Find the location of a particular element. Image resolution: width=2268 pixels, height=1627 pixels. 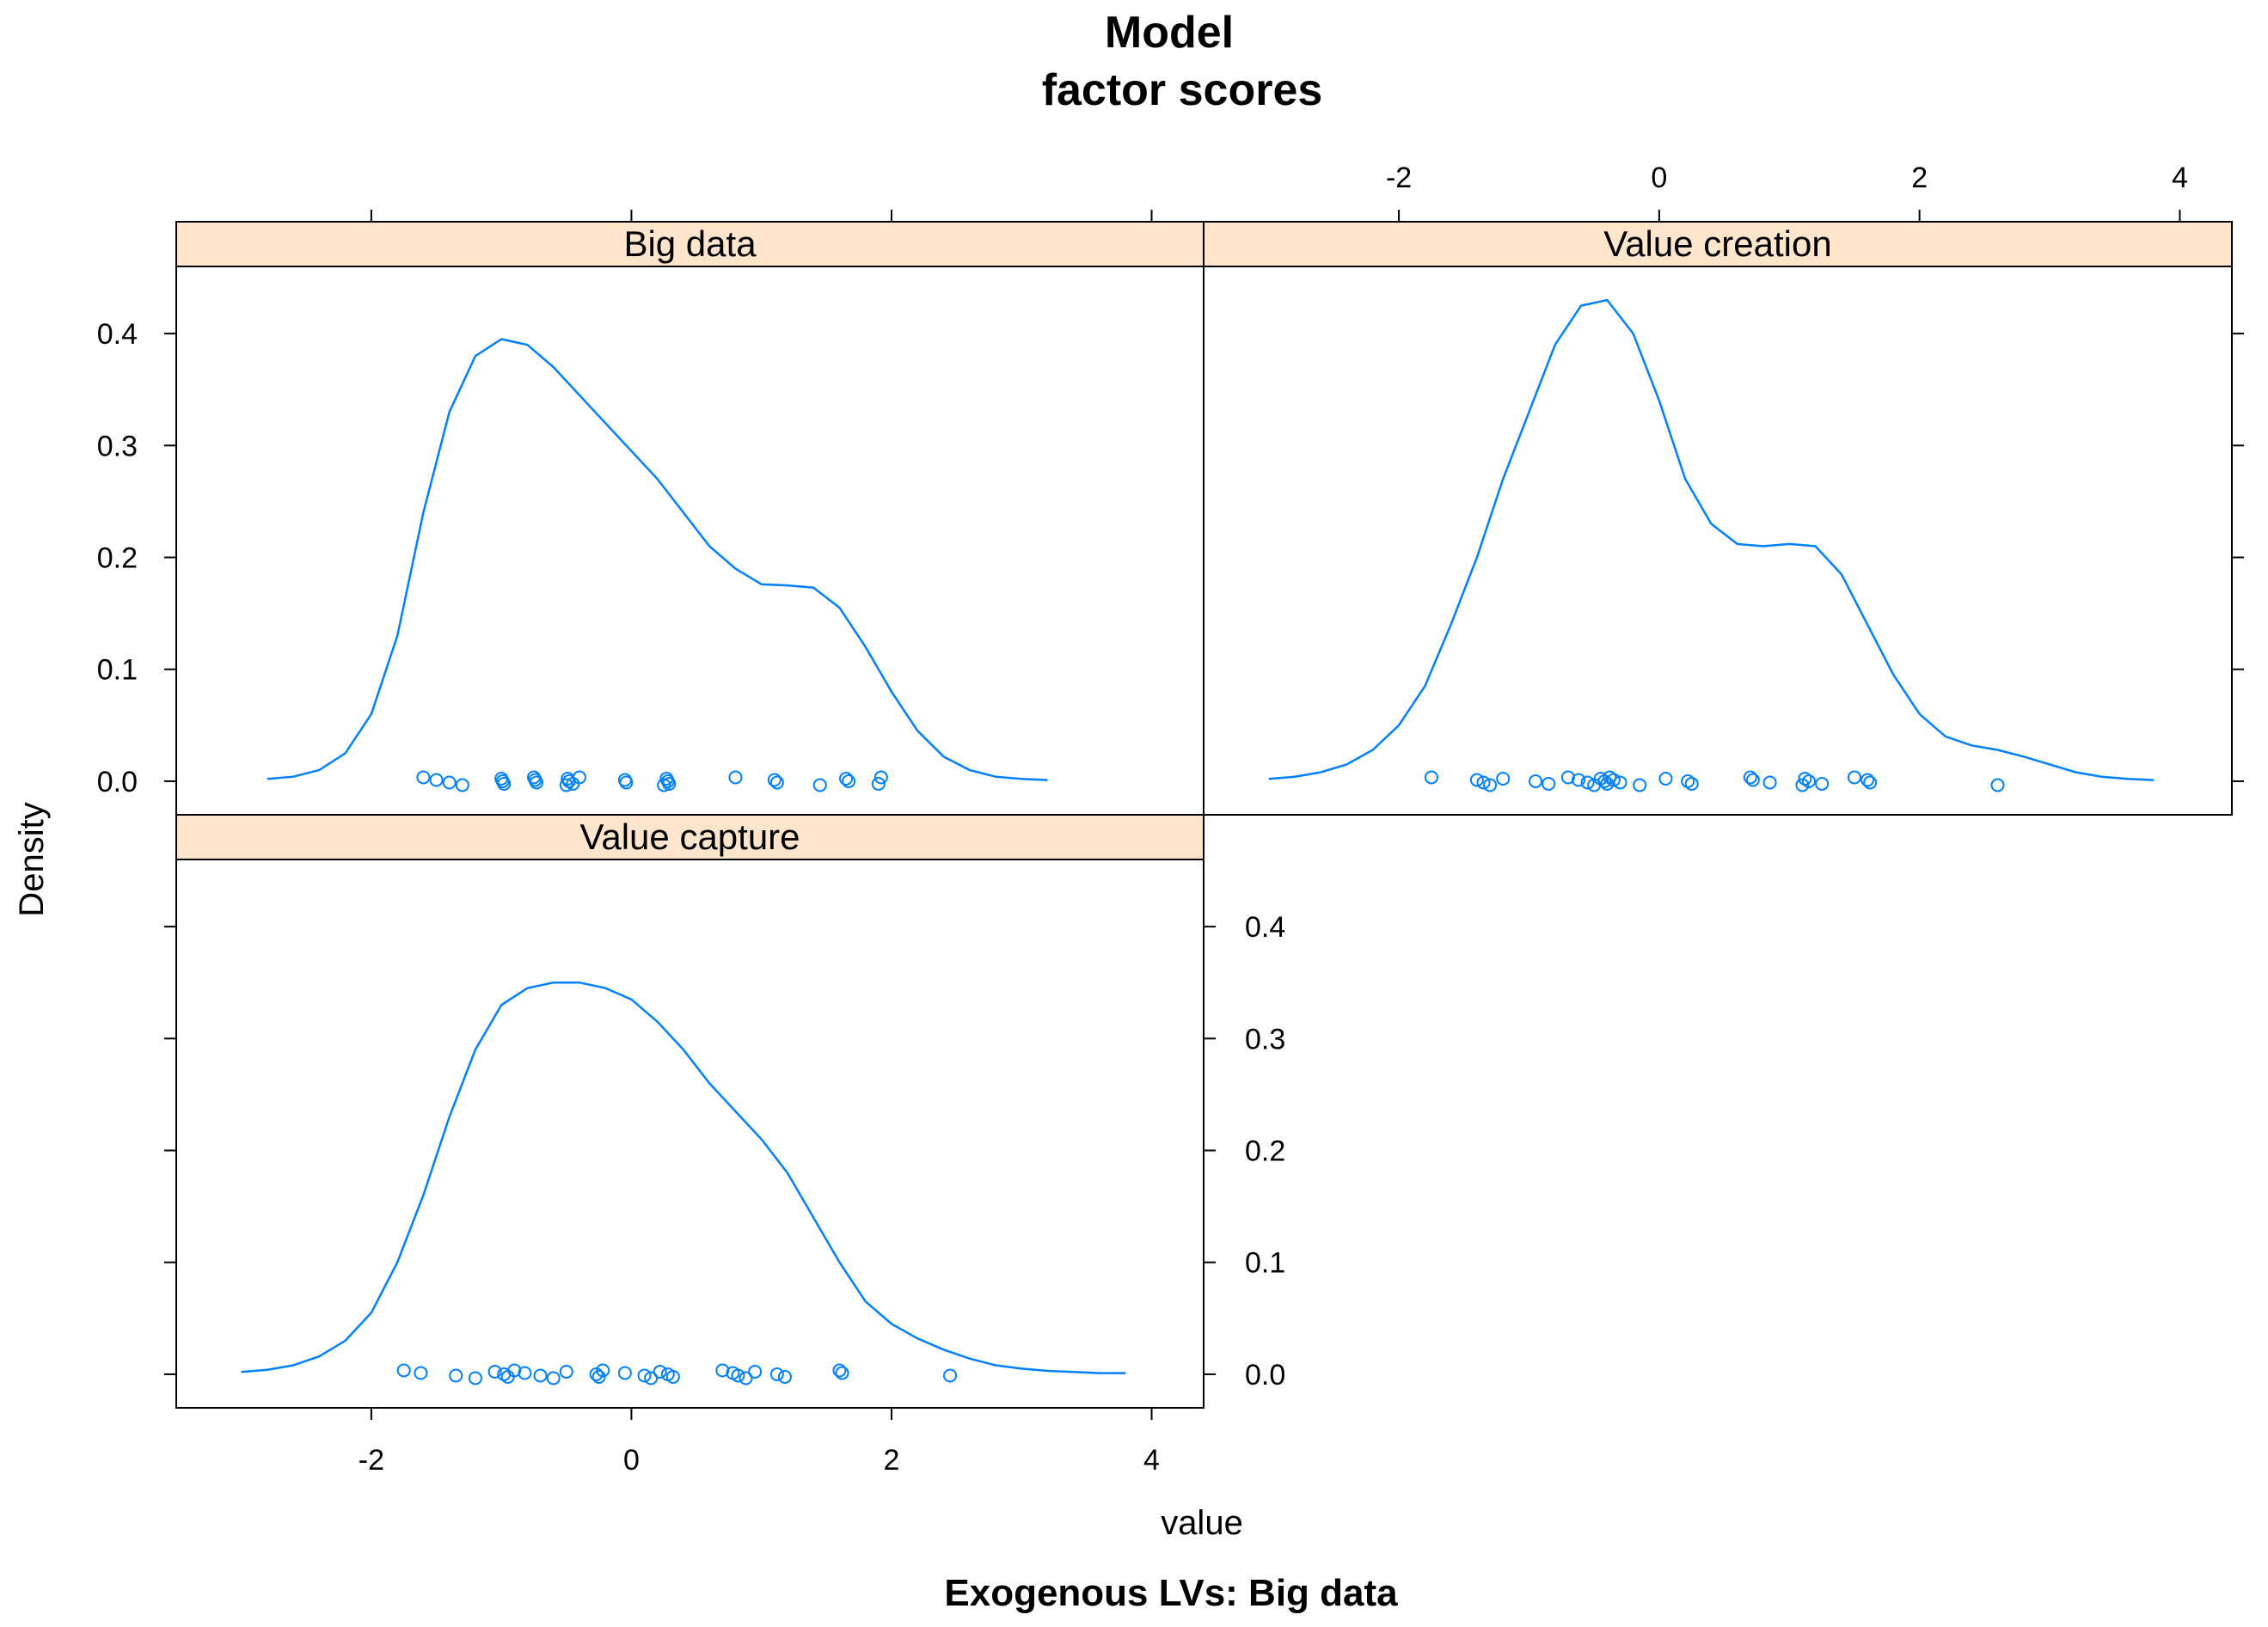

y-right-bottom-tick-label-1: 0.1 is located at coordinates (1265, 1263).